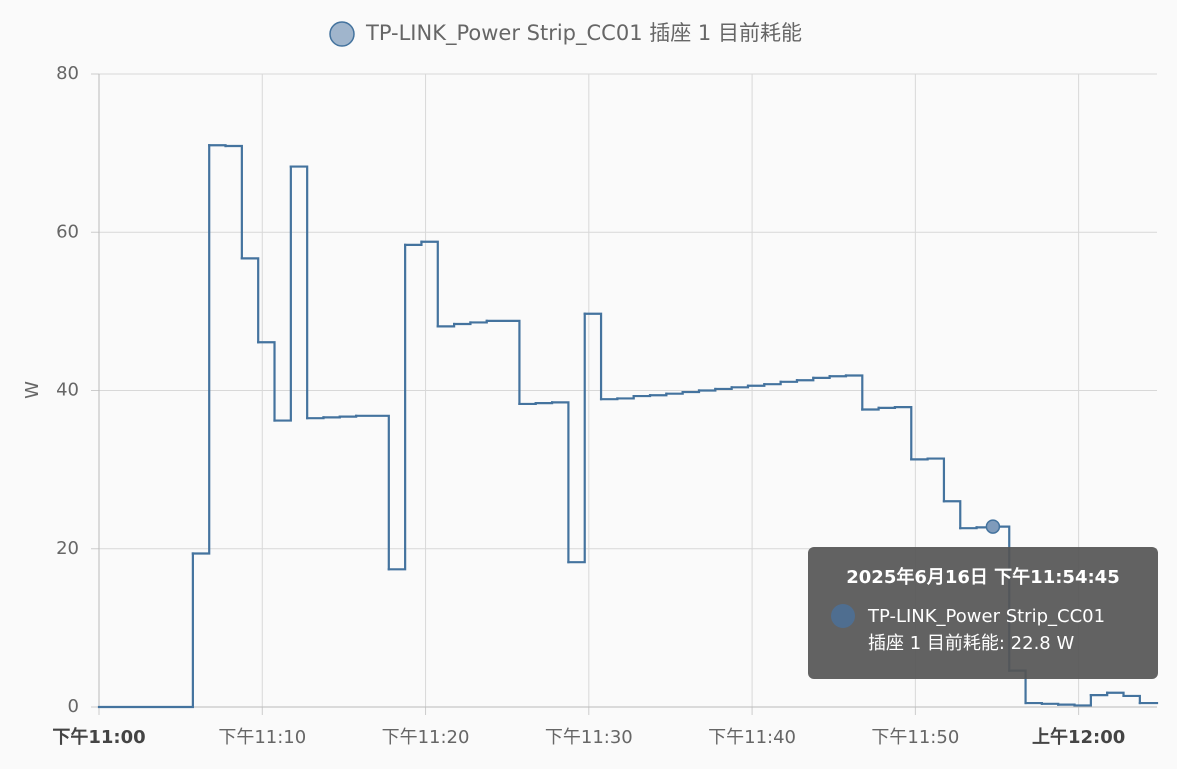 The height and width of the screenshot is (769, 1177). I want to click on hover-point, so click(993, 526).